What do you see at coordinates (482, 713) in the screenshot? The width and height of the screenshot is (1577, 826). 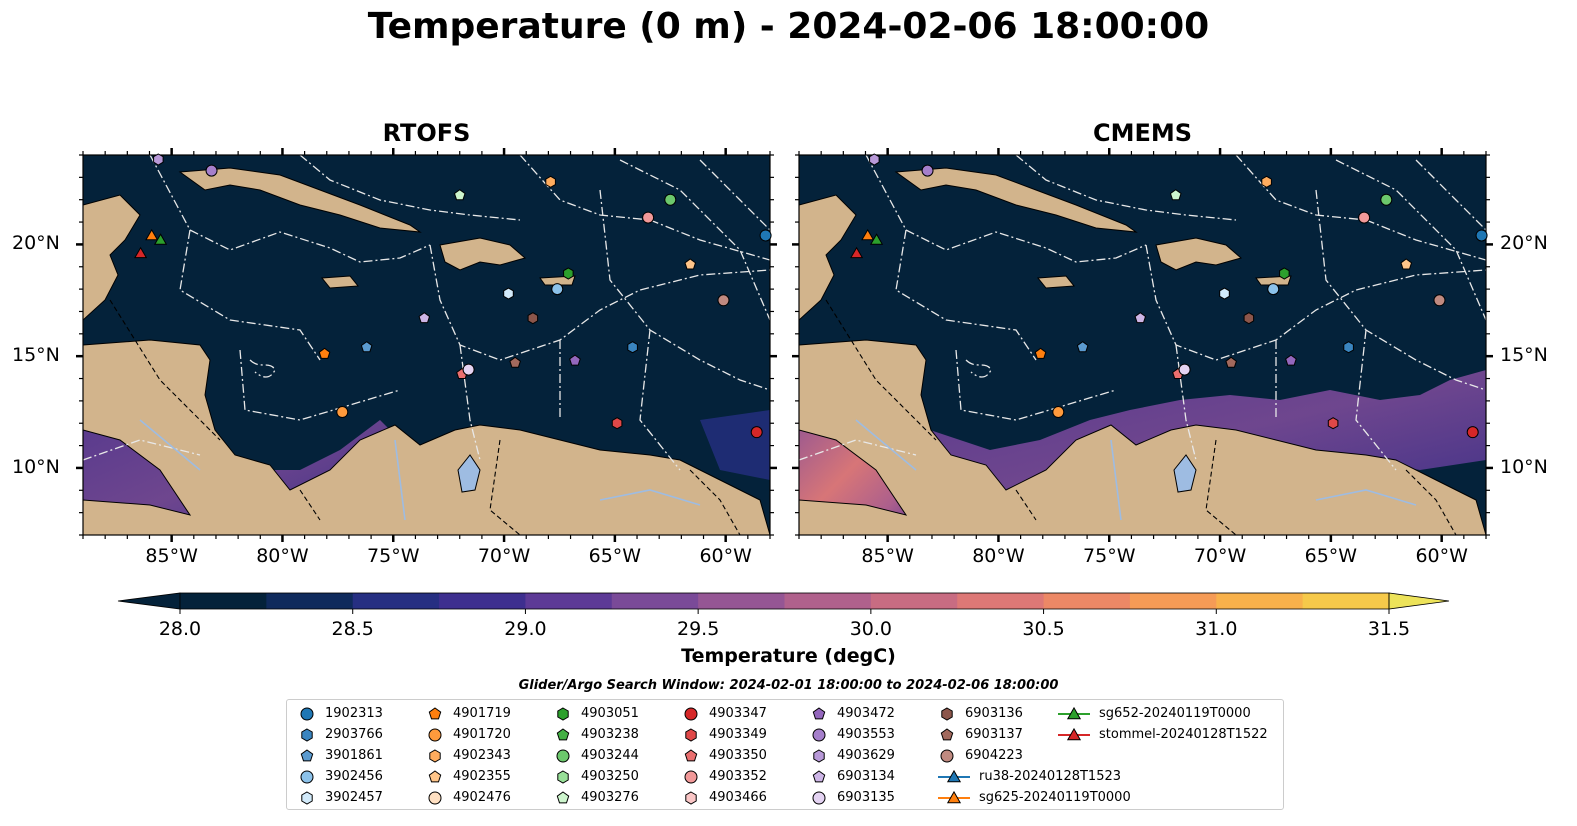 I see `legend-label: 4901719` at bounding box center [482, 713].